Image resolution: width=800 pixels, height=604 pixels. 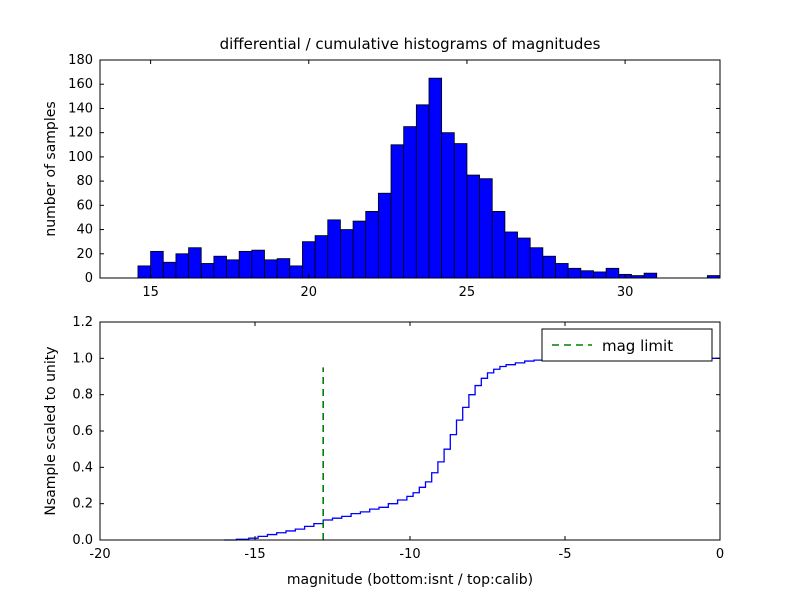 What do you see at coordinates (80, 108) in the screenshot?
I see `y-tick-label: 140` at bounding box center [80, 108].